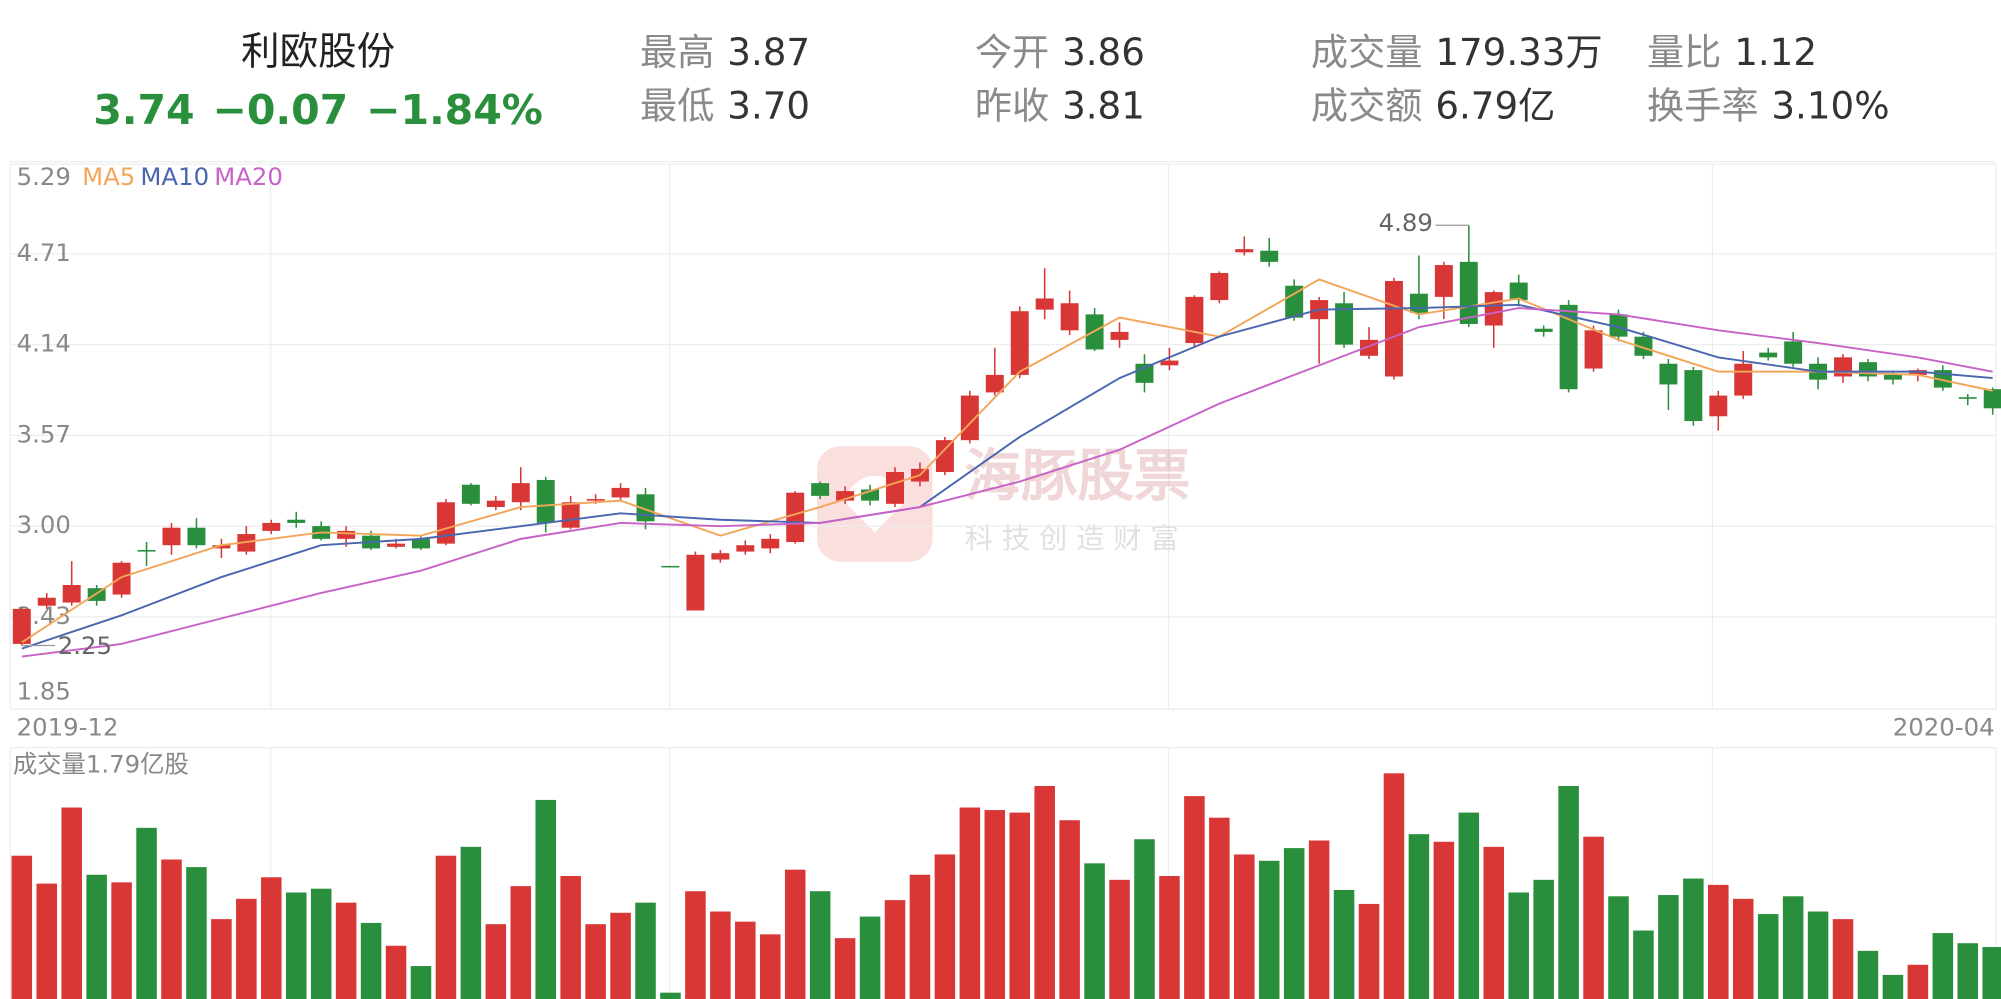  I want to click on y-tick-label: 5.29, so click(44, 176).